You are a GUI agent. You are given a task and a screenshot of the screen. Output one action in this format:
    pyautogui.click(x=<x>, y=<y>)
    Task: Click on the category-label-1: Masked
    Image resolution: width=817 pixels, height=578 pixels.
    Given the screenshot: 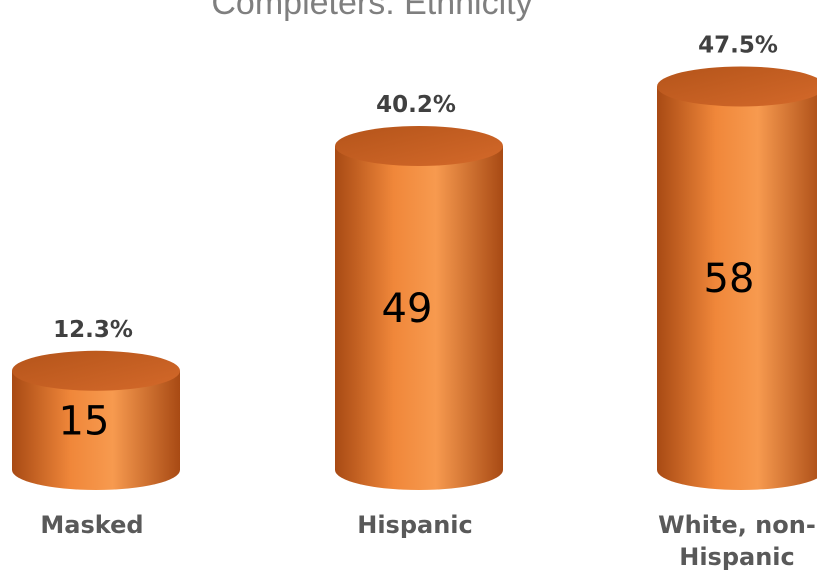 What is the action you would take?
    pyautogui.click(x=91, y=525)
    